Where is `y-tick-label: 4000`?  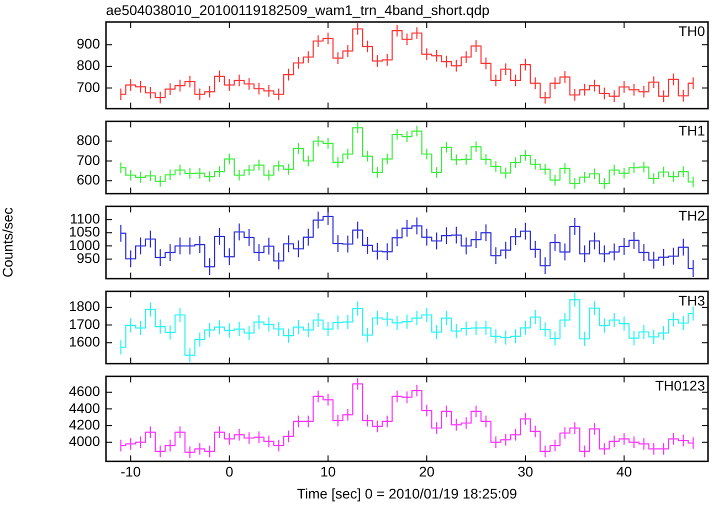
y-tick-label: 4000 is located at coordinates (84, 441).